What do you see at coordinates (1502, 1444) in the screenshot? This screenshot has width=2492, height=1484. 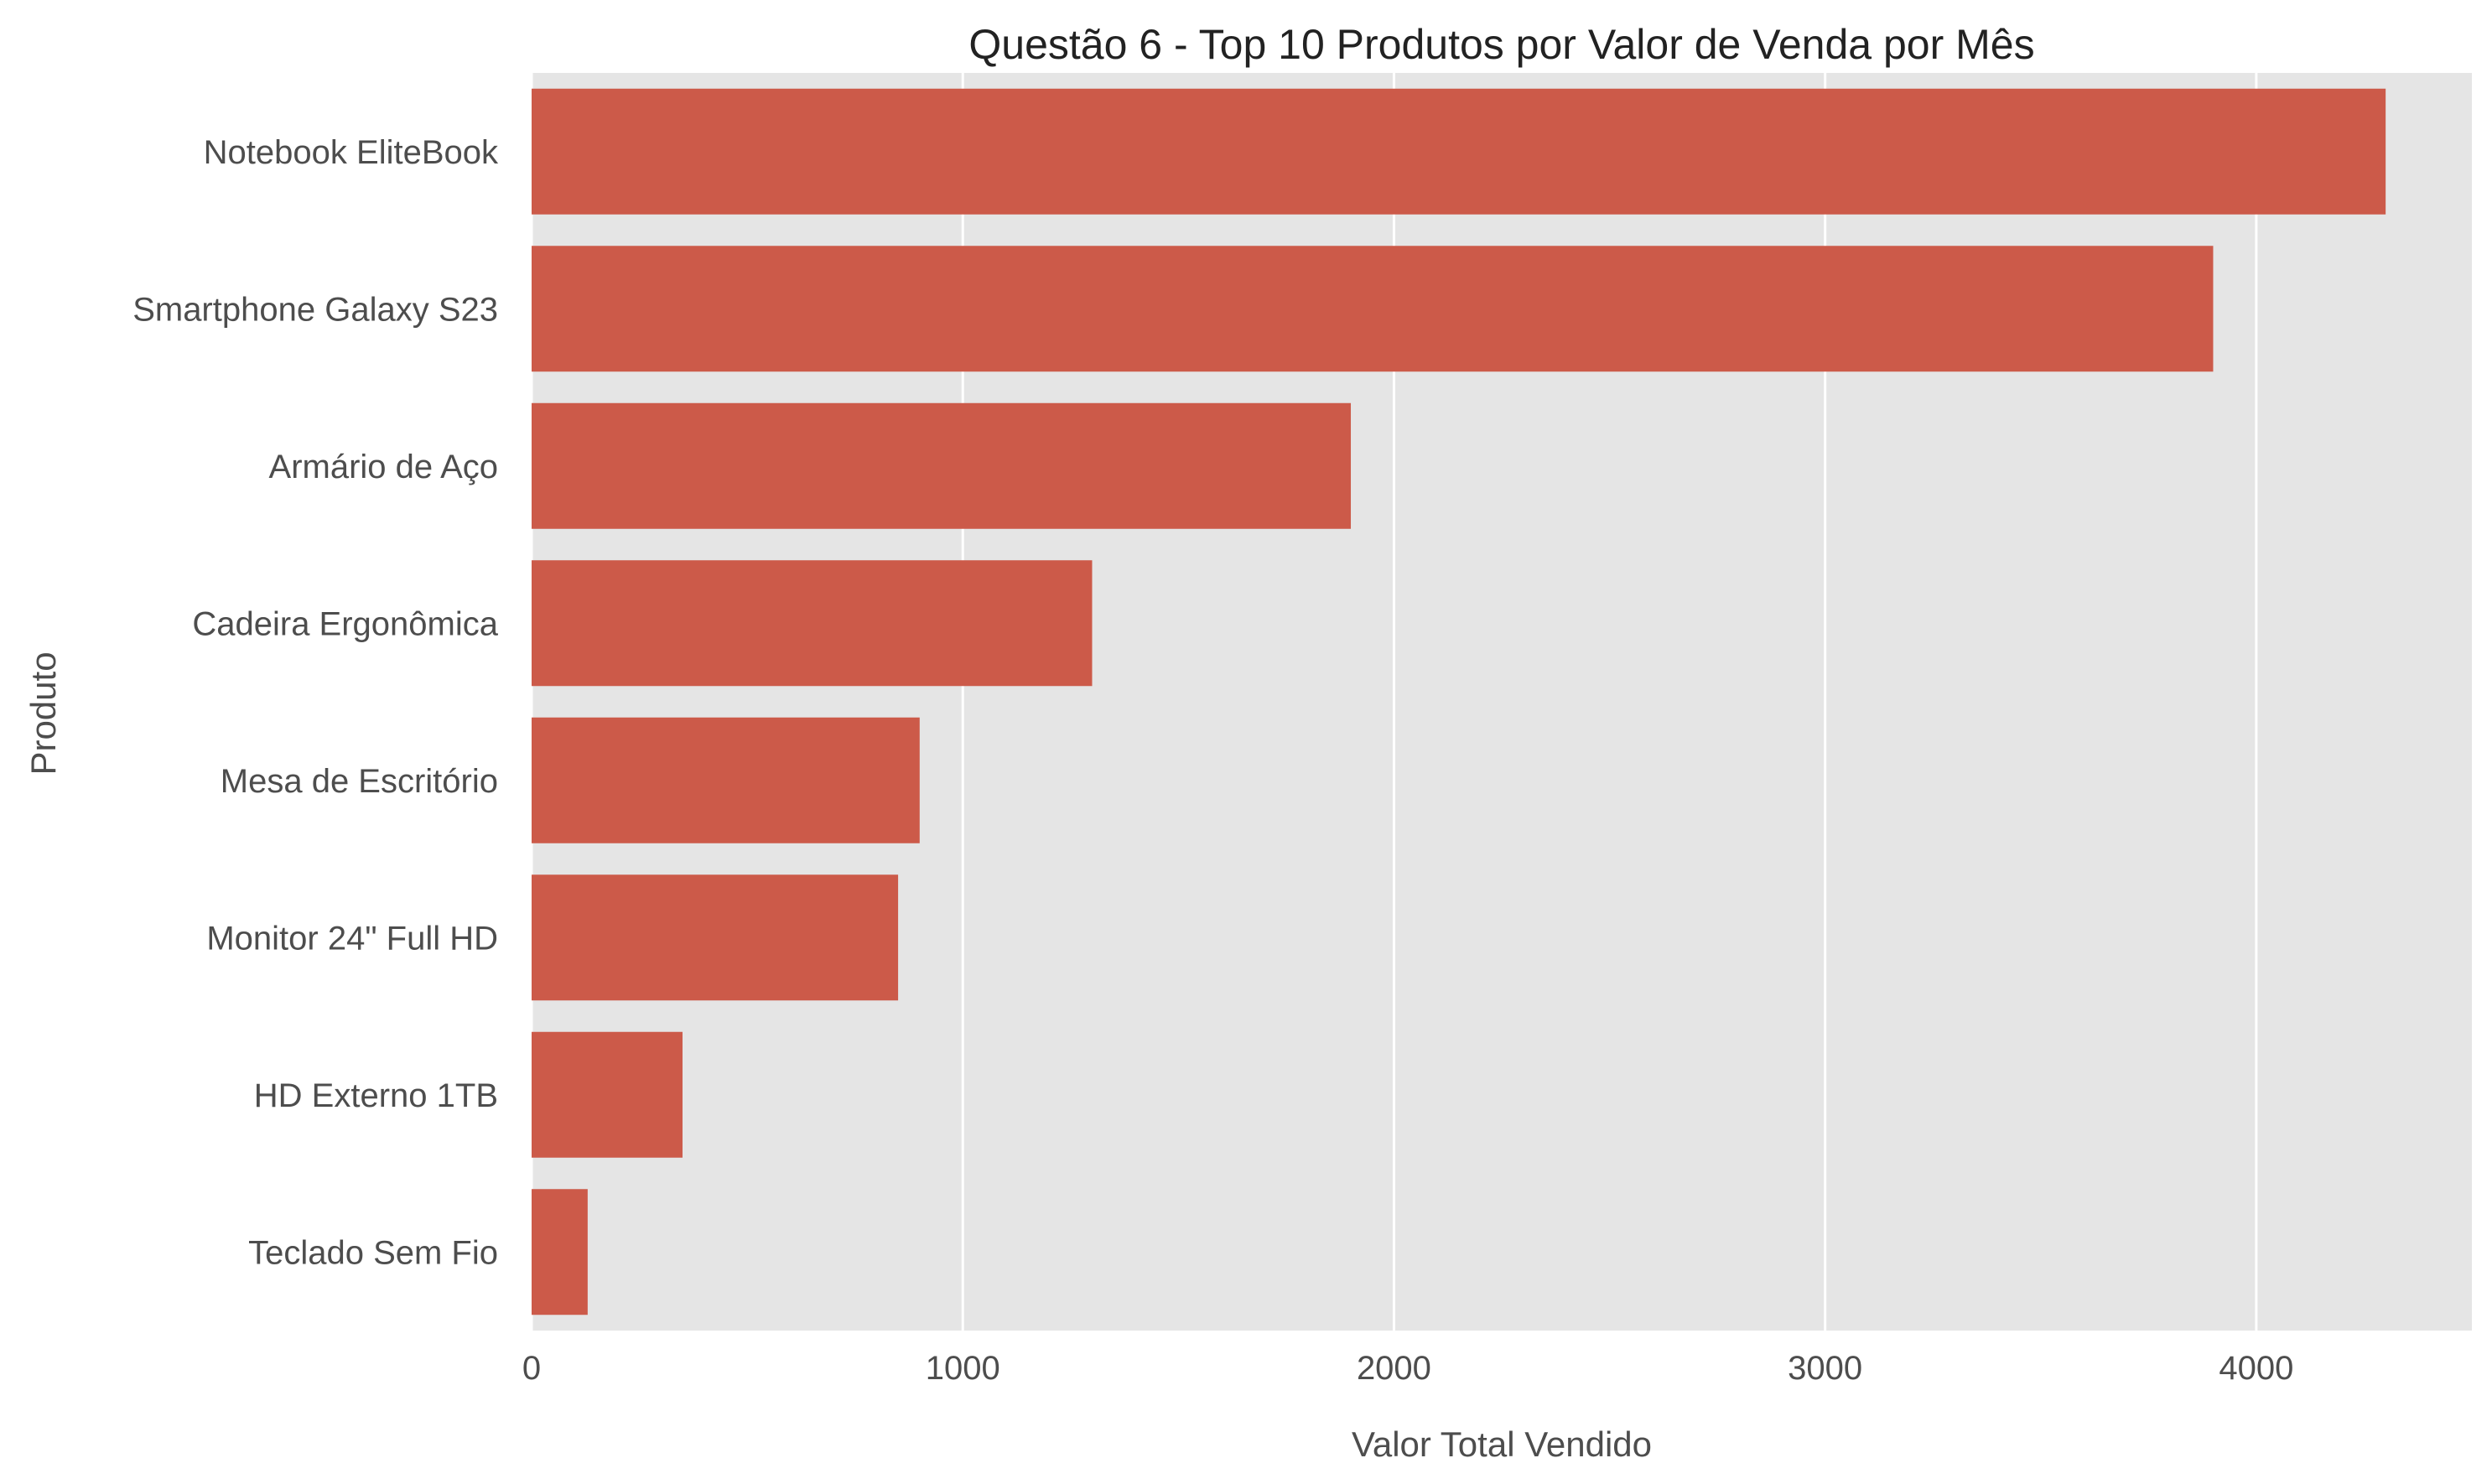 I see `x-axis-label: Valor Total Vendido` at bounding box center [1502, 1444].